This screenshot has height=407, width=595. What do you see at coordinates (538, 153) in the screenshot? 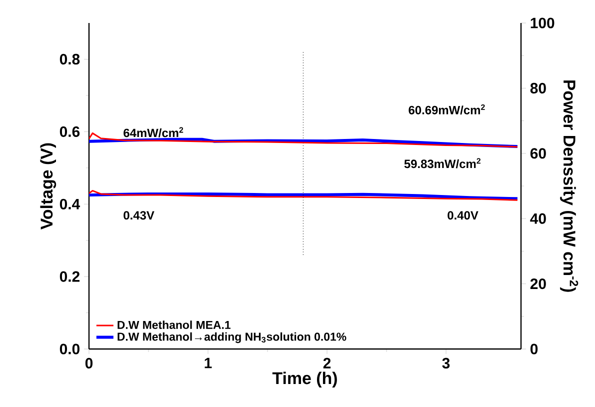
I see `y2-tick-label: 60` at bounding box center [538, 153].